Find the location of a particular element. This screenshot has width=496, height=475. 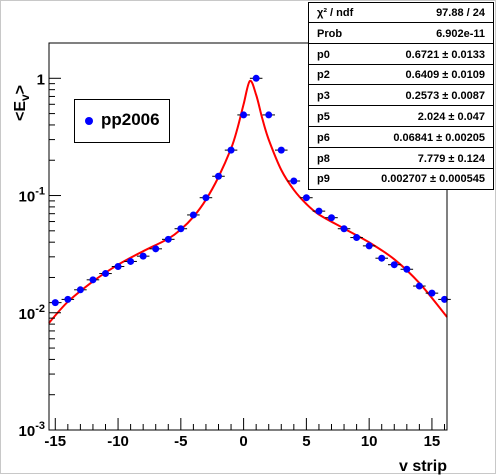

stats-param-value: 7.779 ± 0.124 is located at coordinates (451, 158).